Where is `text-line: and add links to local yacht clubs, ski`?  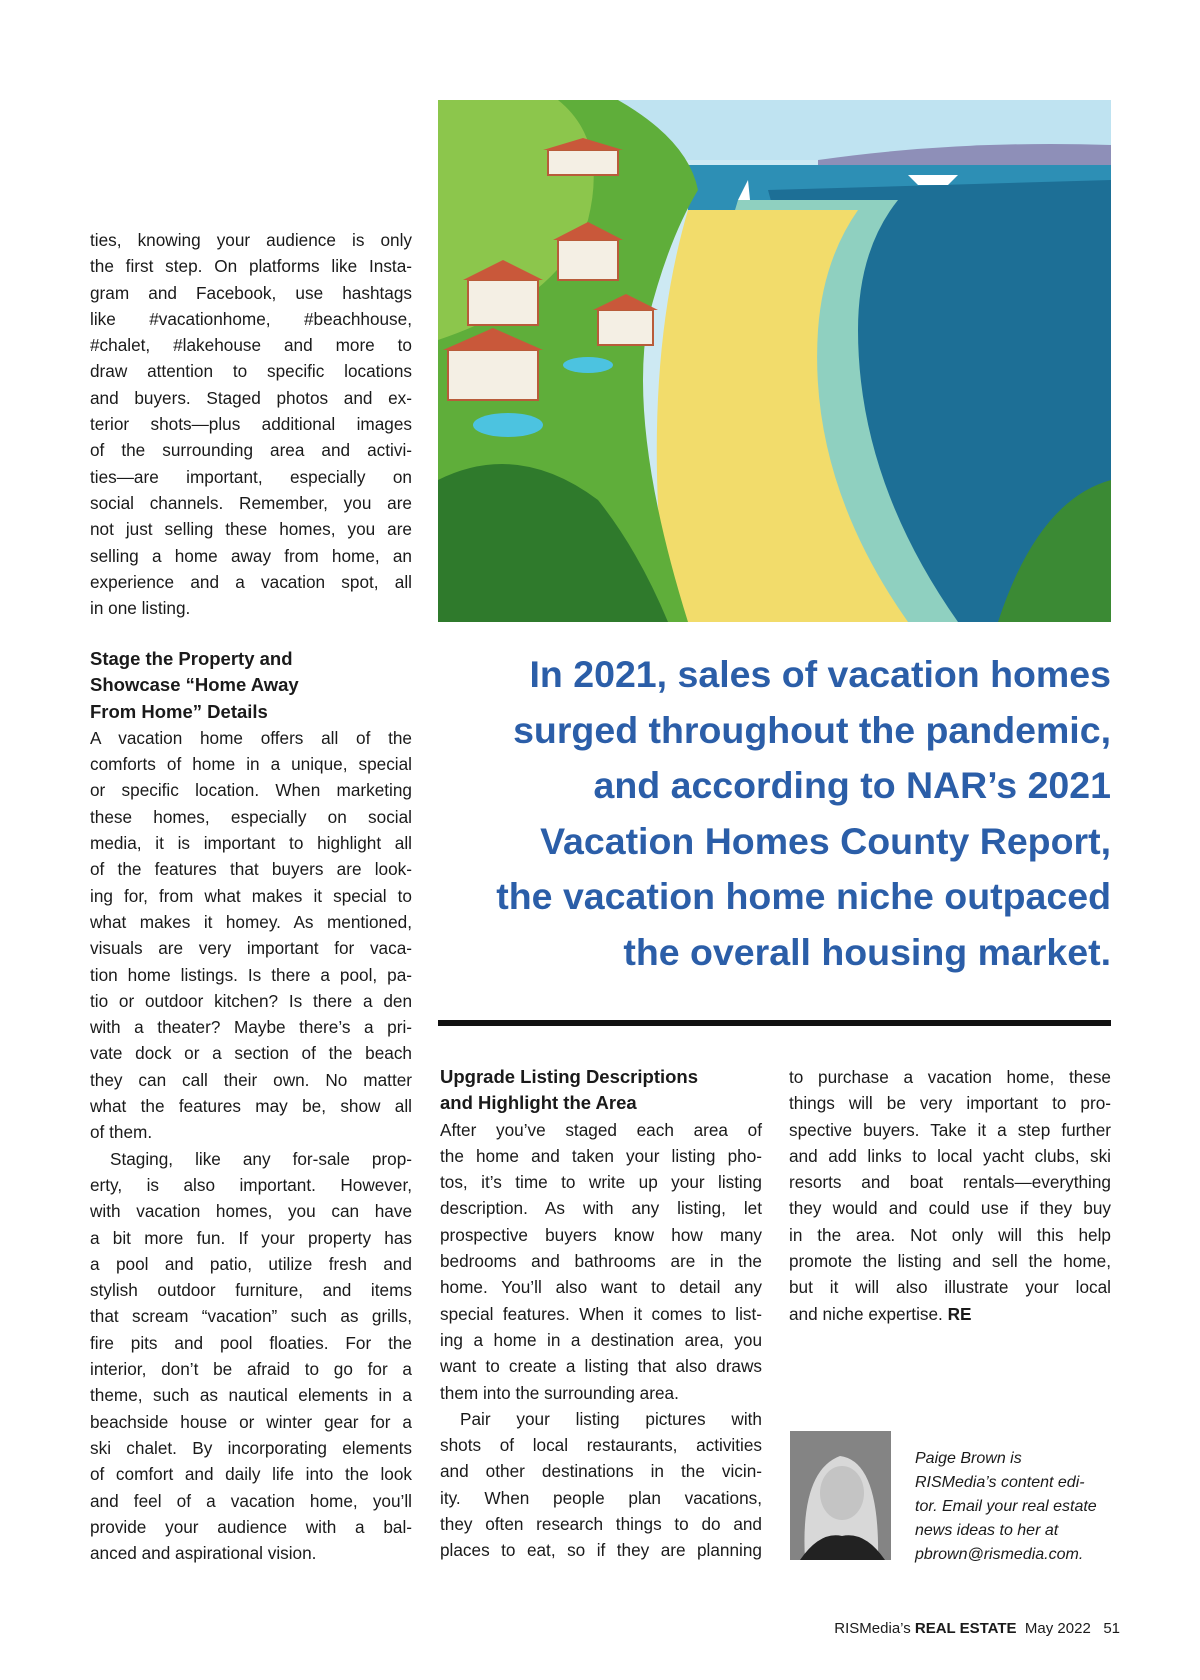 text-line: and add links to local yacht clubs, ski is located at coordinates (950, 1156).